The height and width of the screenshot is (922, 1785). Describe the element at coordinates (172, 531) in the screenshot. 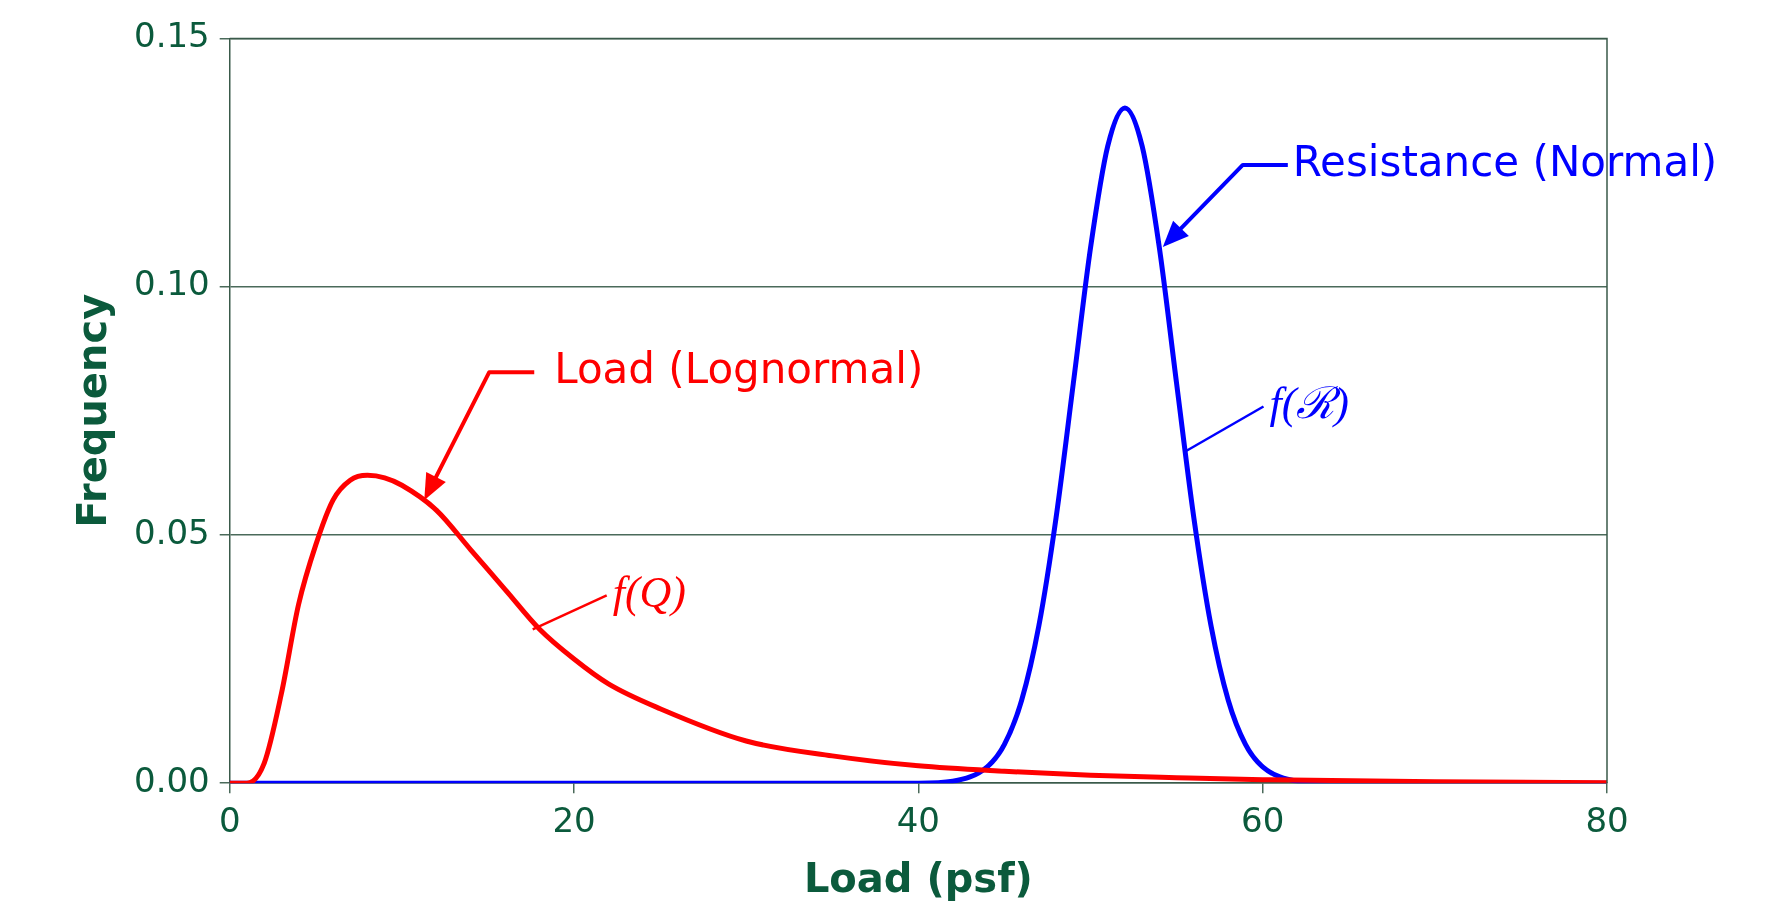

I see `y-tick-label: 0.05` at that location.